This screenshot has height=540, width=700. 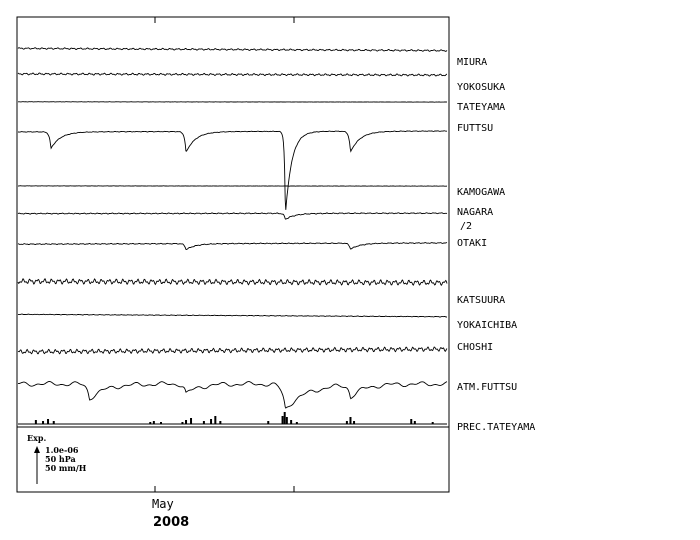 What do you see at coordinates (475, 347) in the screenshot?
I see `series-label: CHOSHI` at bounding box center [475, 347].